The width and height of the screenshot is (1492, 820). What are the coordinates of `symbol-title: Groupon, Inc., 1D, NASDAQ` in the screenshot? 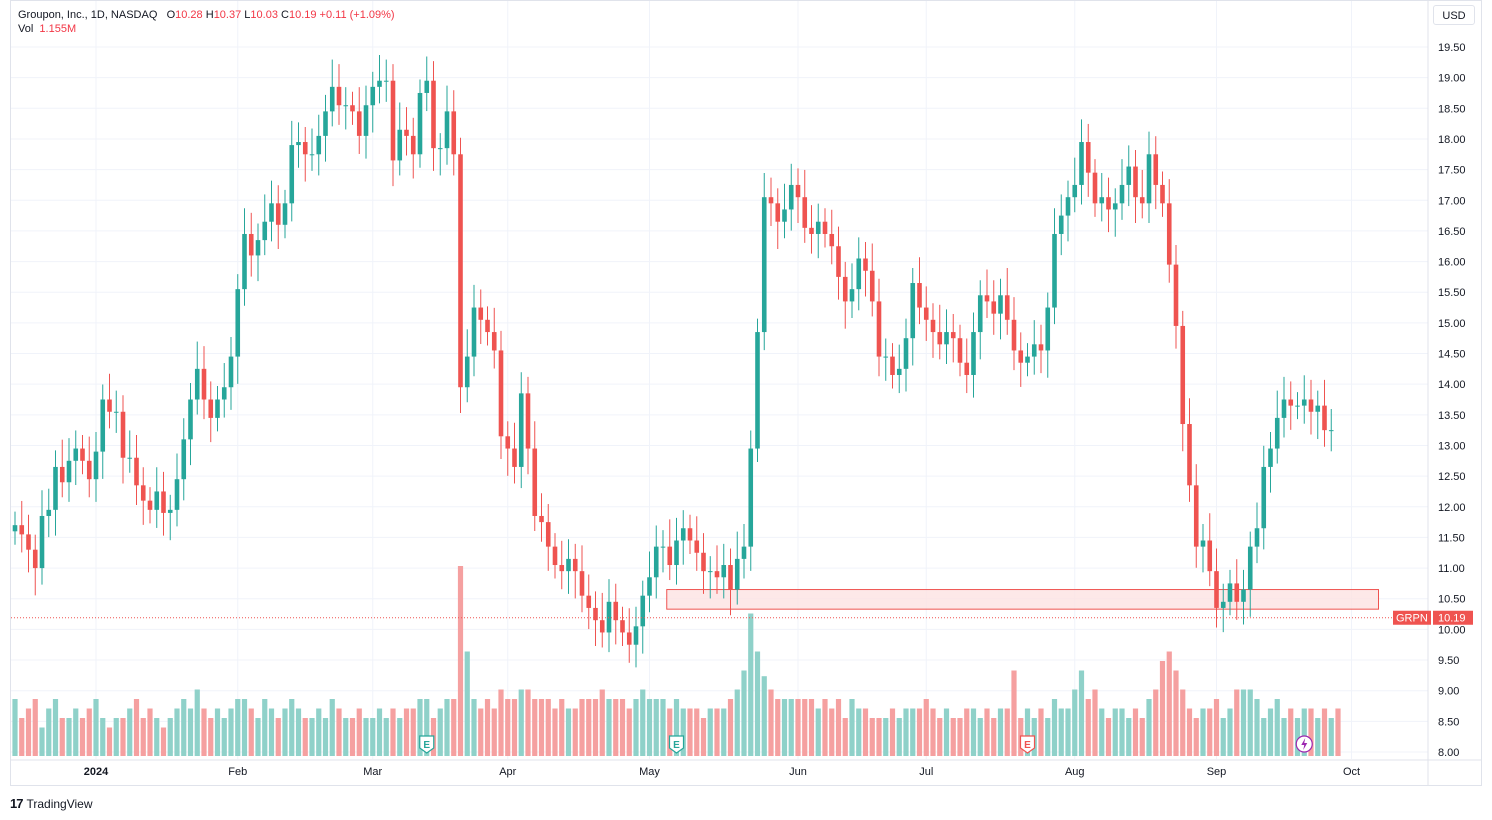 It's located at (88, 15).